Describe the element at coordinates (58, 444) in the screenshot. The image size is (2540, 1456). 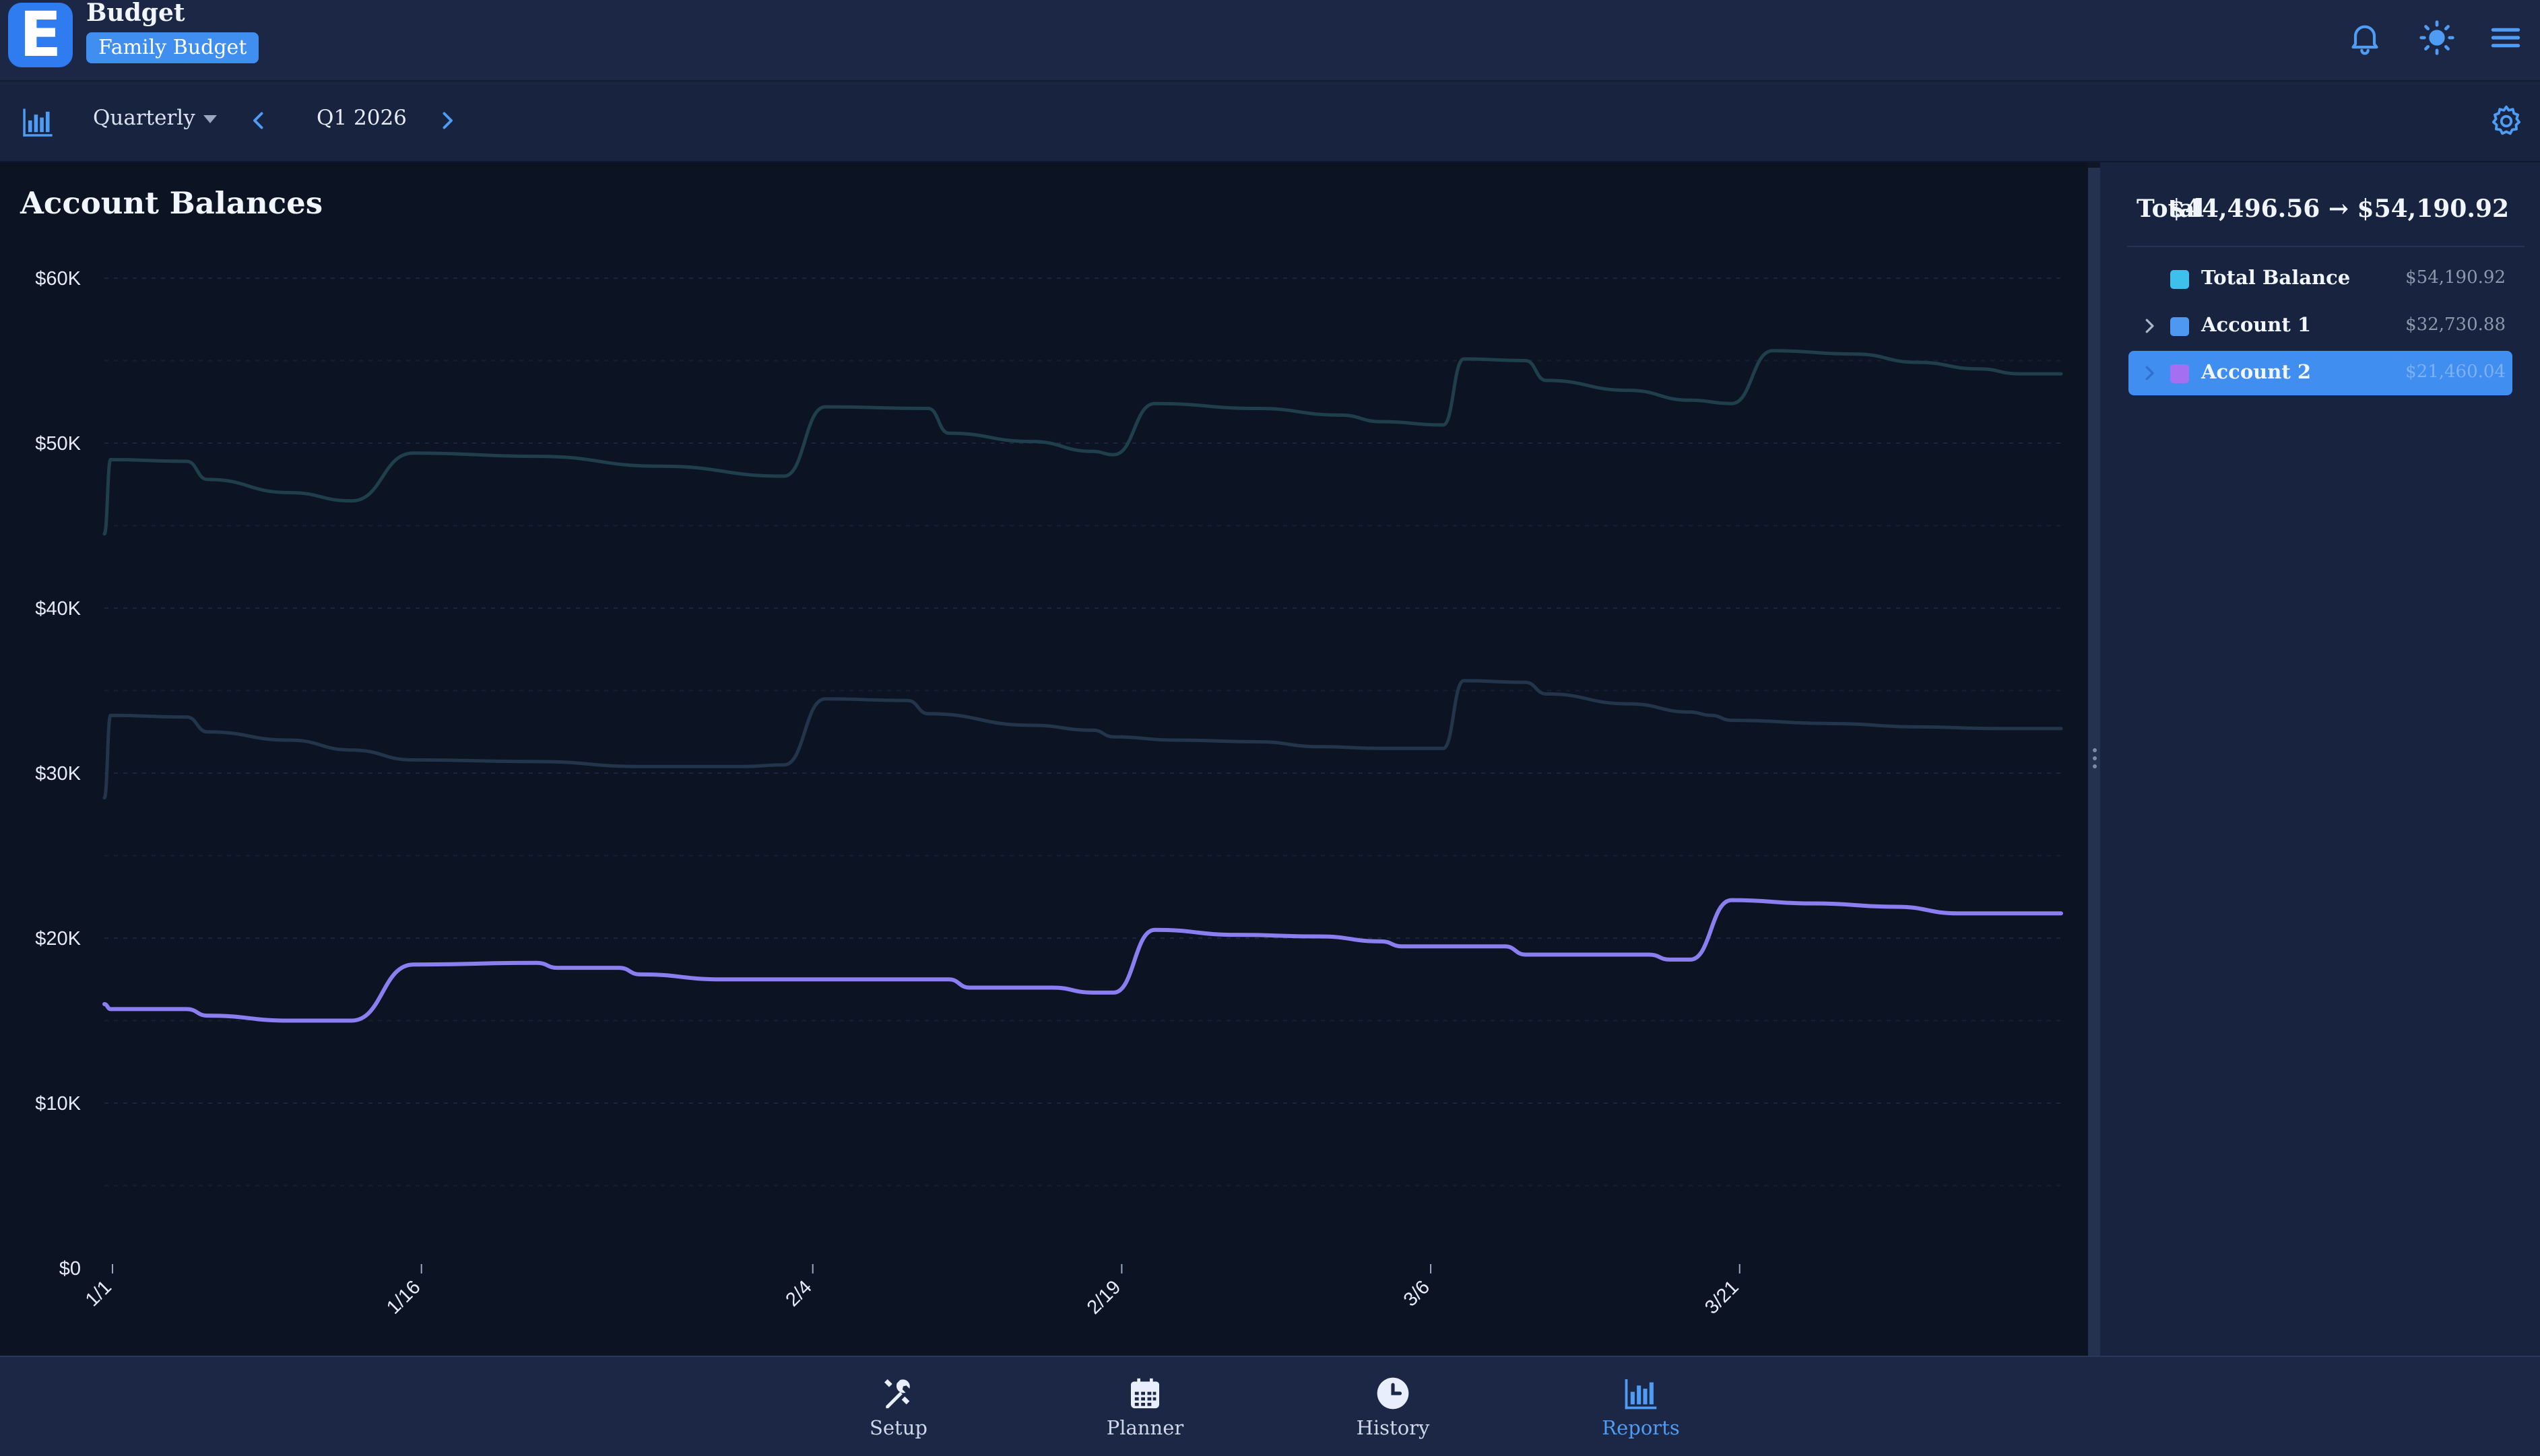
I see `y-tick-label: $50K` at that location.